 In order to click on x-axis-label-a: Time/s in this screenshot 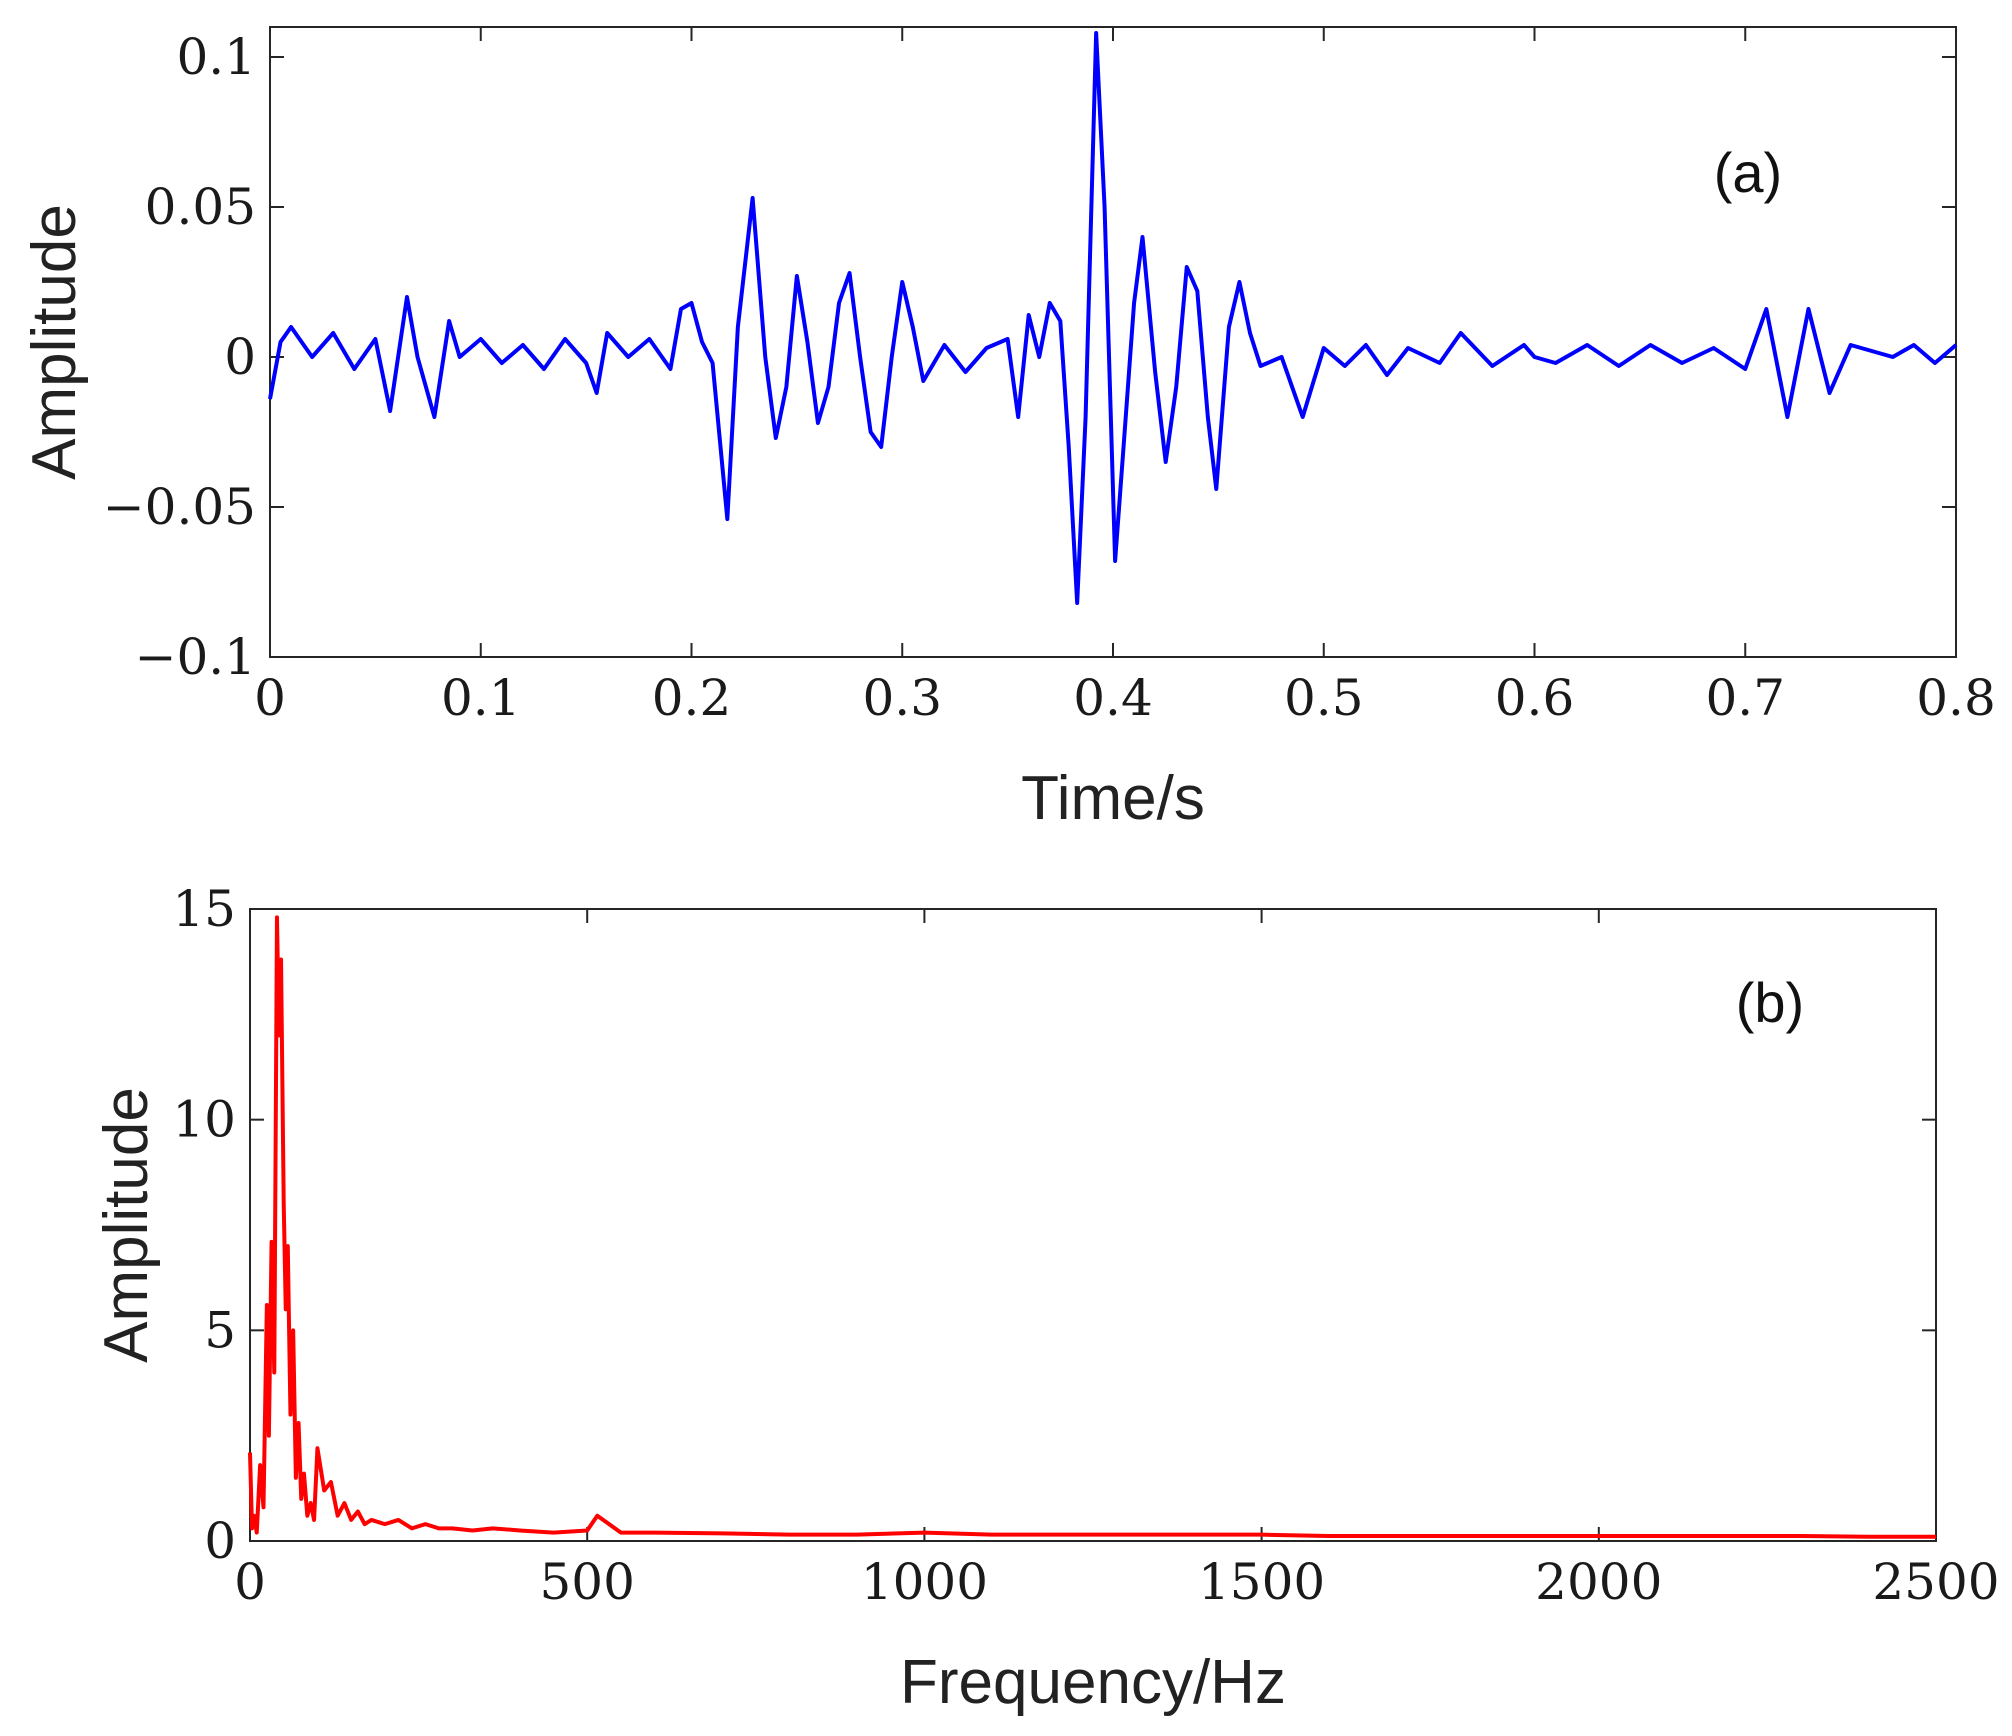, I will do `click(1113, 798)`.